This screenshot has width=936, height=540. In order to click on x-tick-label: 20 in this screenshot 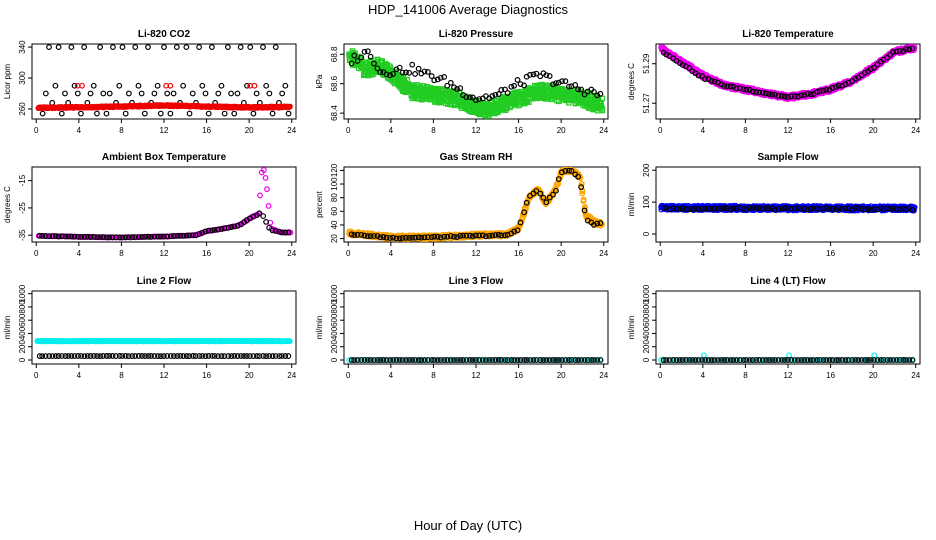, I will do `click(249, 375)`.